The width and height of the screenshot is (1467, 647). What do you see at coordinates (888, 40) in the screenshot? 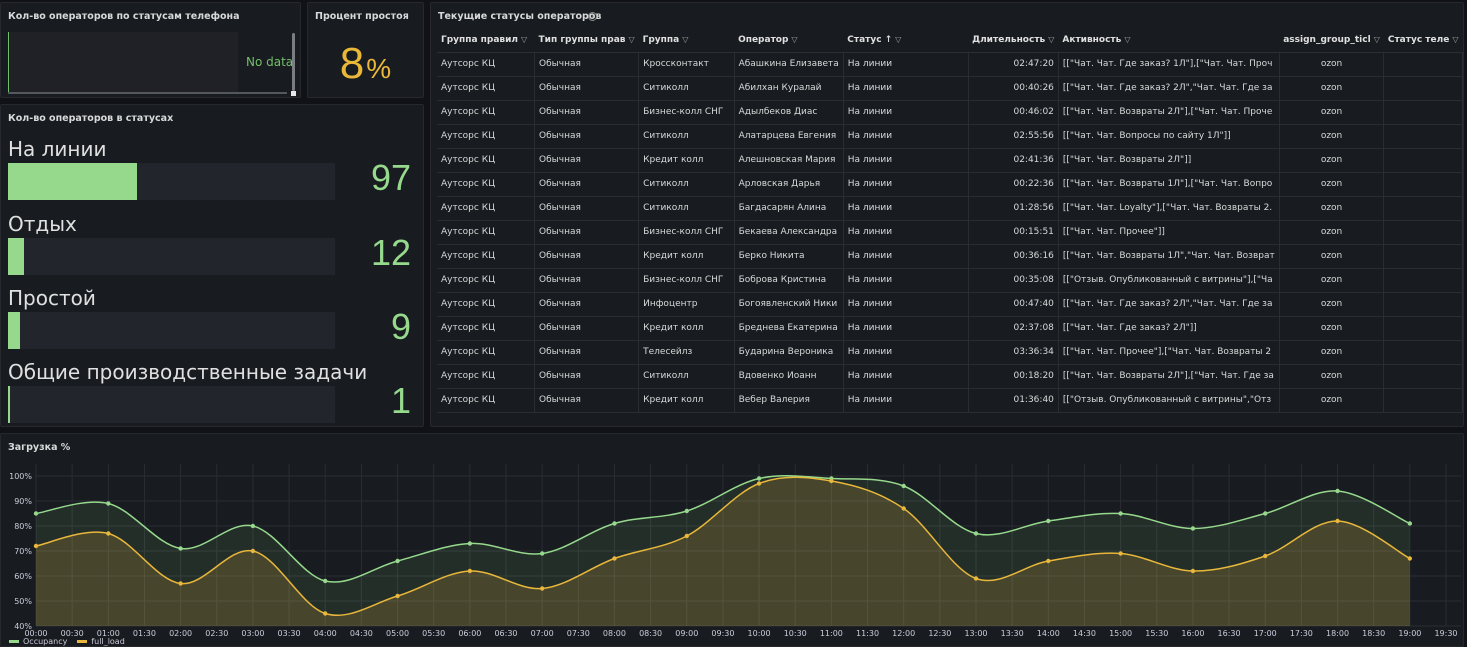
I see `sort-ascending-icon: ↑` at bounding box center [888, 40].